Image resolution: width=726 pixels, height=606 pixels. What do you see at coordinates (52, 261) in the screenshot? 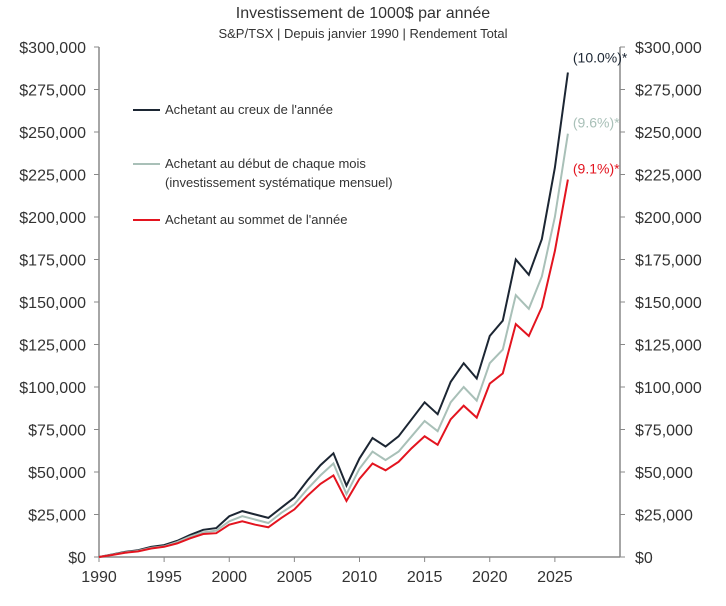
I see `y-tick-label-left: $175,000` at bounding box center [52, 261].